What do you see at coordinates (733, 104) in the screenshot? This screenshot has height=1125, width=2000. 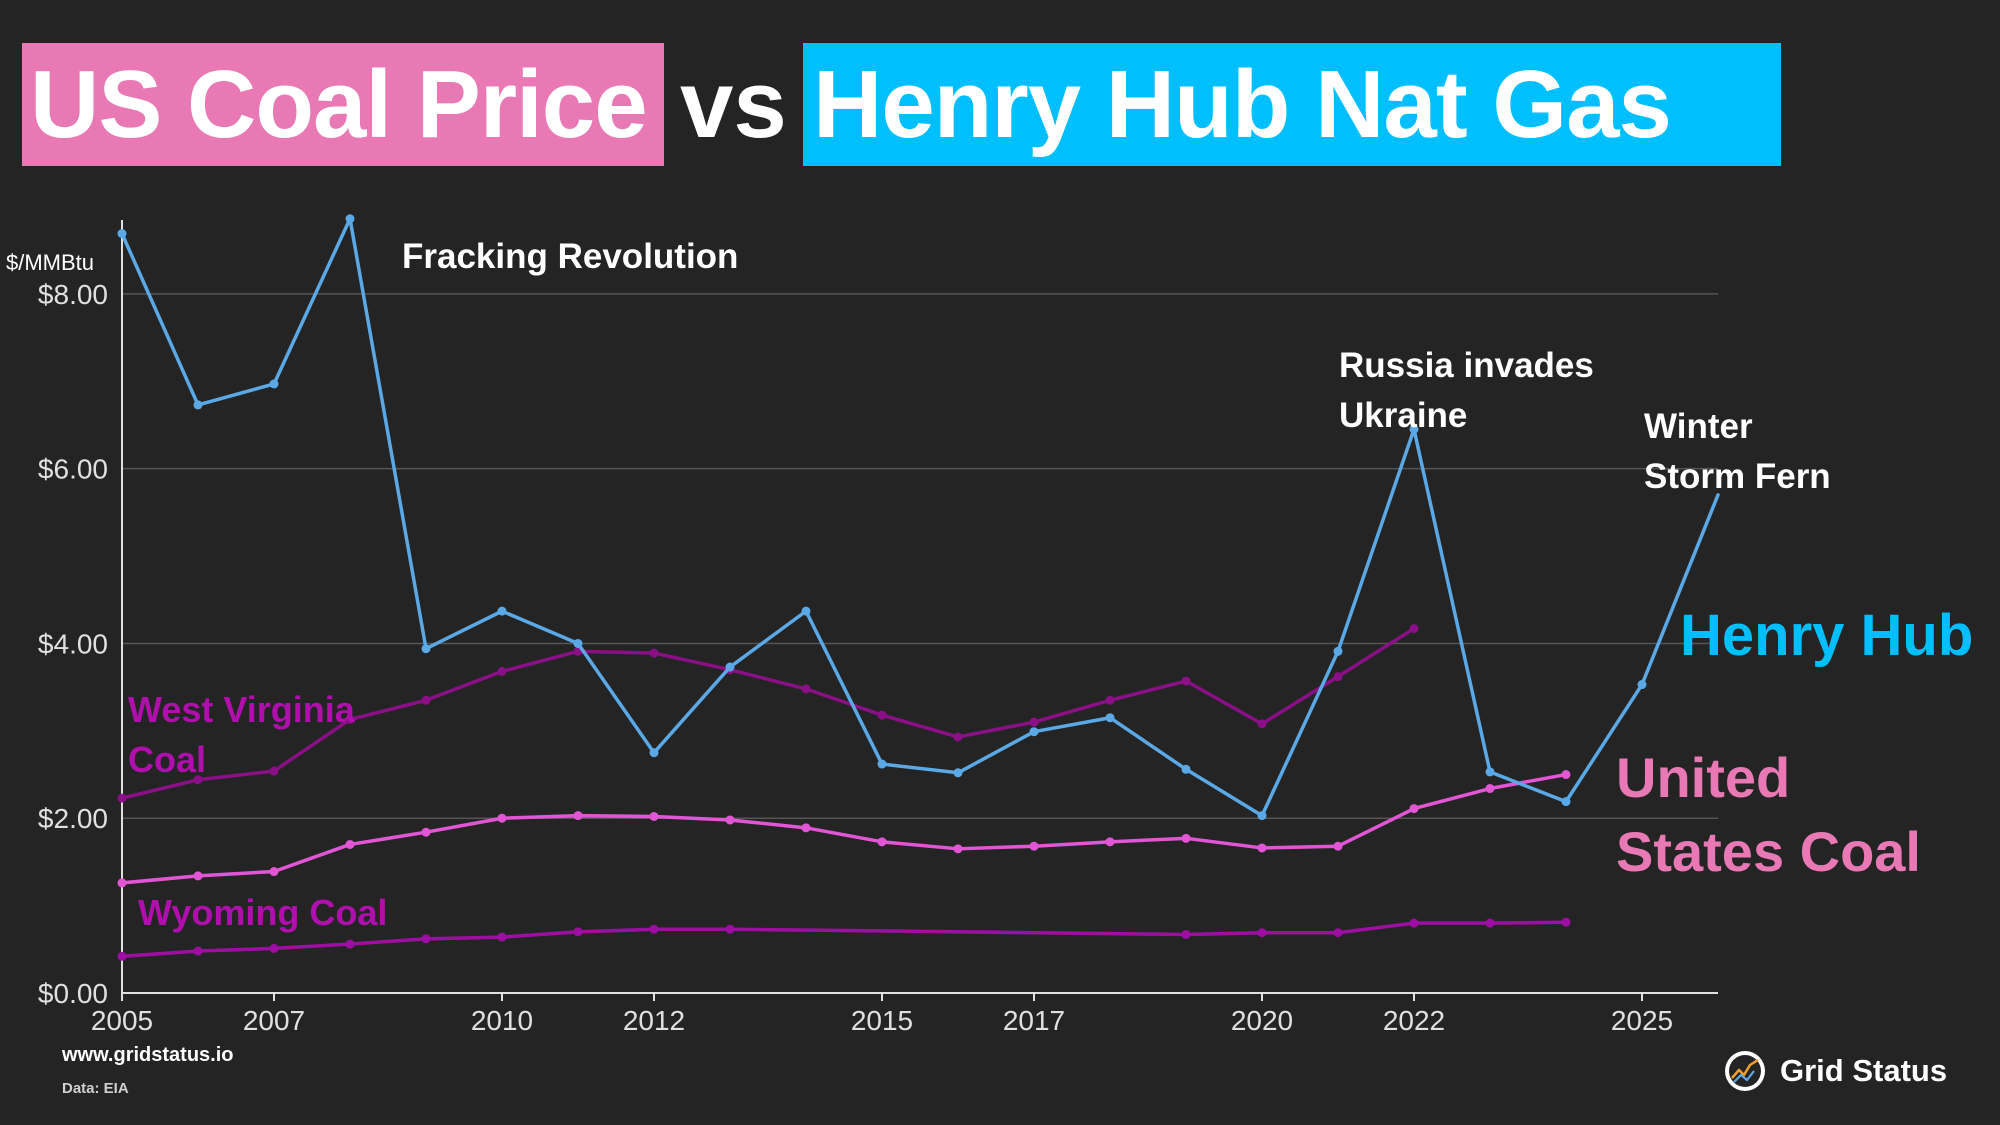 I see `title-vs: vs` at bounding box center [733, 104].